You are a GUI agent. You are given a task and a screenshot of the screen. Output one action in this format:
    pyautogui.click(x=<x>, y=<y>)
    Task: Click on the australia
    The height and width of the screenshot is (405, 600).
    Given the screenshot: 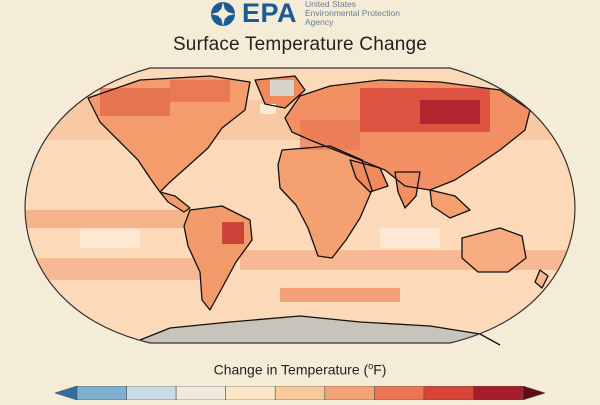 What is the action you would take?
    pyautogui.click(x=494, y=250)
    